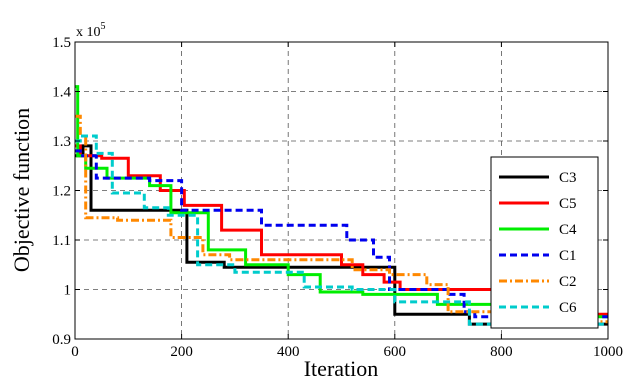 The image size is (627, 384). What do you see at coordinates (288, 352) in the screenshot?
I see `x-tick-label: 400` at bounding box center [288, 352].